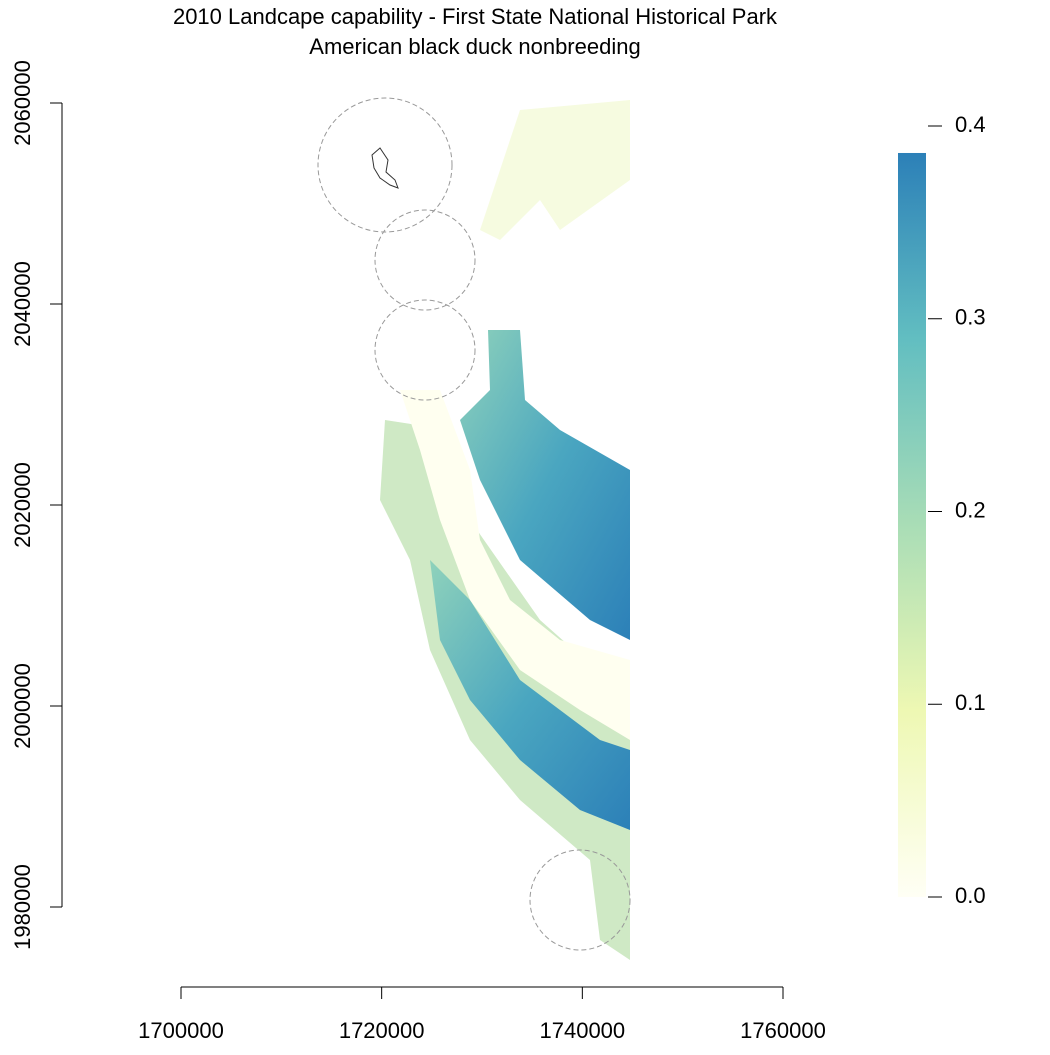 The image size is (1050, 1055). I want to click on x-tick-label: 1700000, so click(181, 1030).